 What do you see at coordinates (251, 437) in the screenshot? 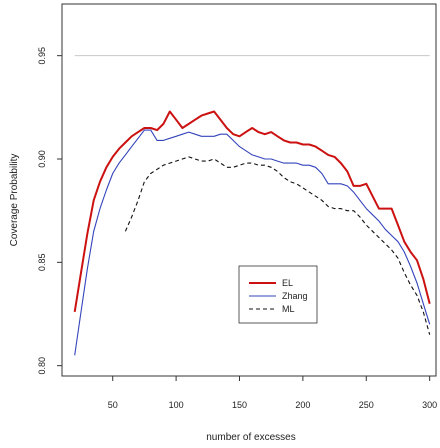
I see `x-axis-title: number of excesses` at bounding box center [251, 437].